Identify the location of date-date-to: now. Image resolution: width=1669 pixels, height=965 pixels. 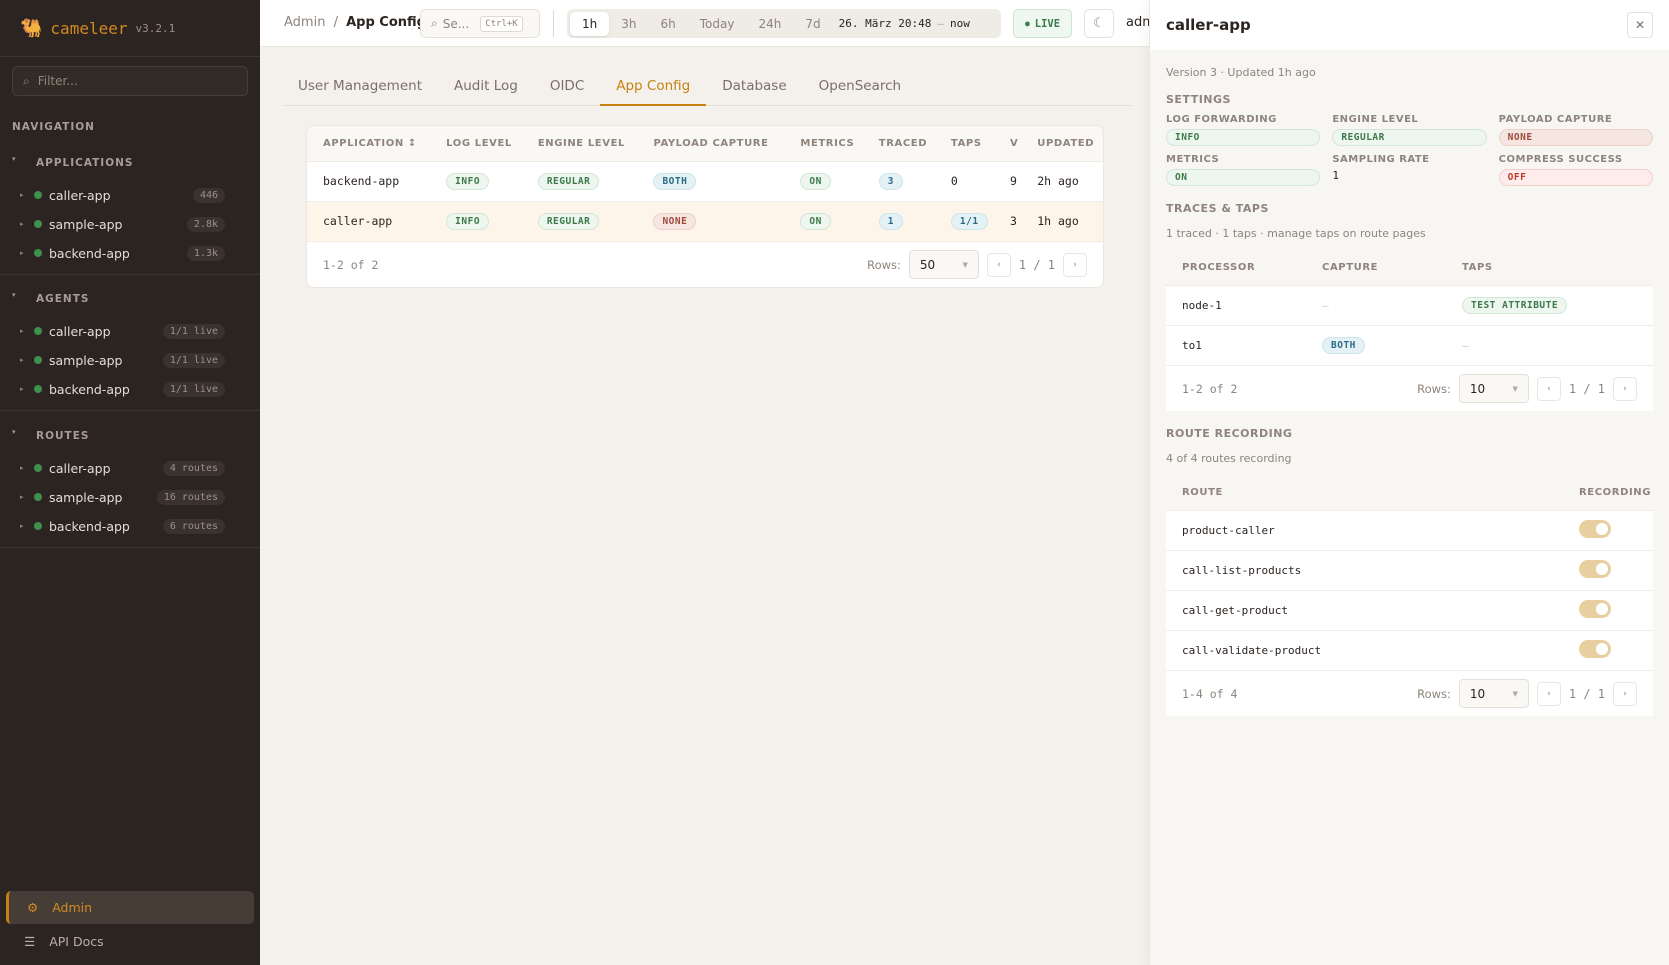
(959, 23).